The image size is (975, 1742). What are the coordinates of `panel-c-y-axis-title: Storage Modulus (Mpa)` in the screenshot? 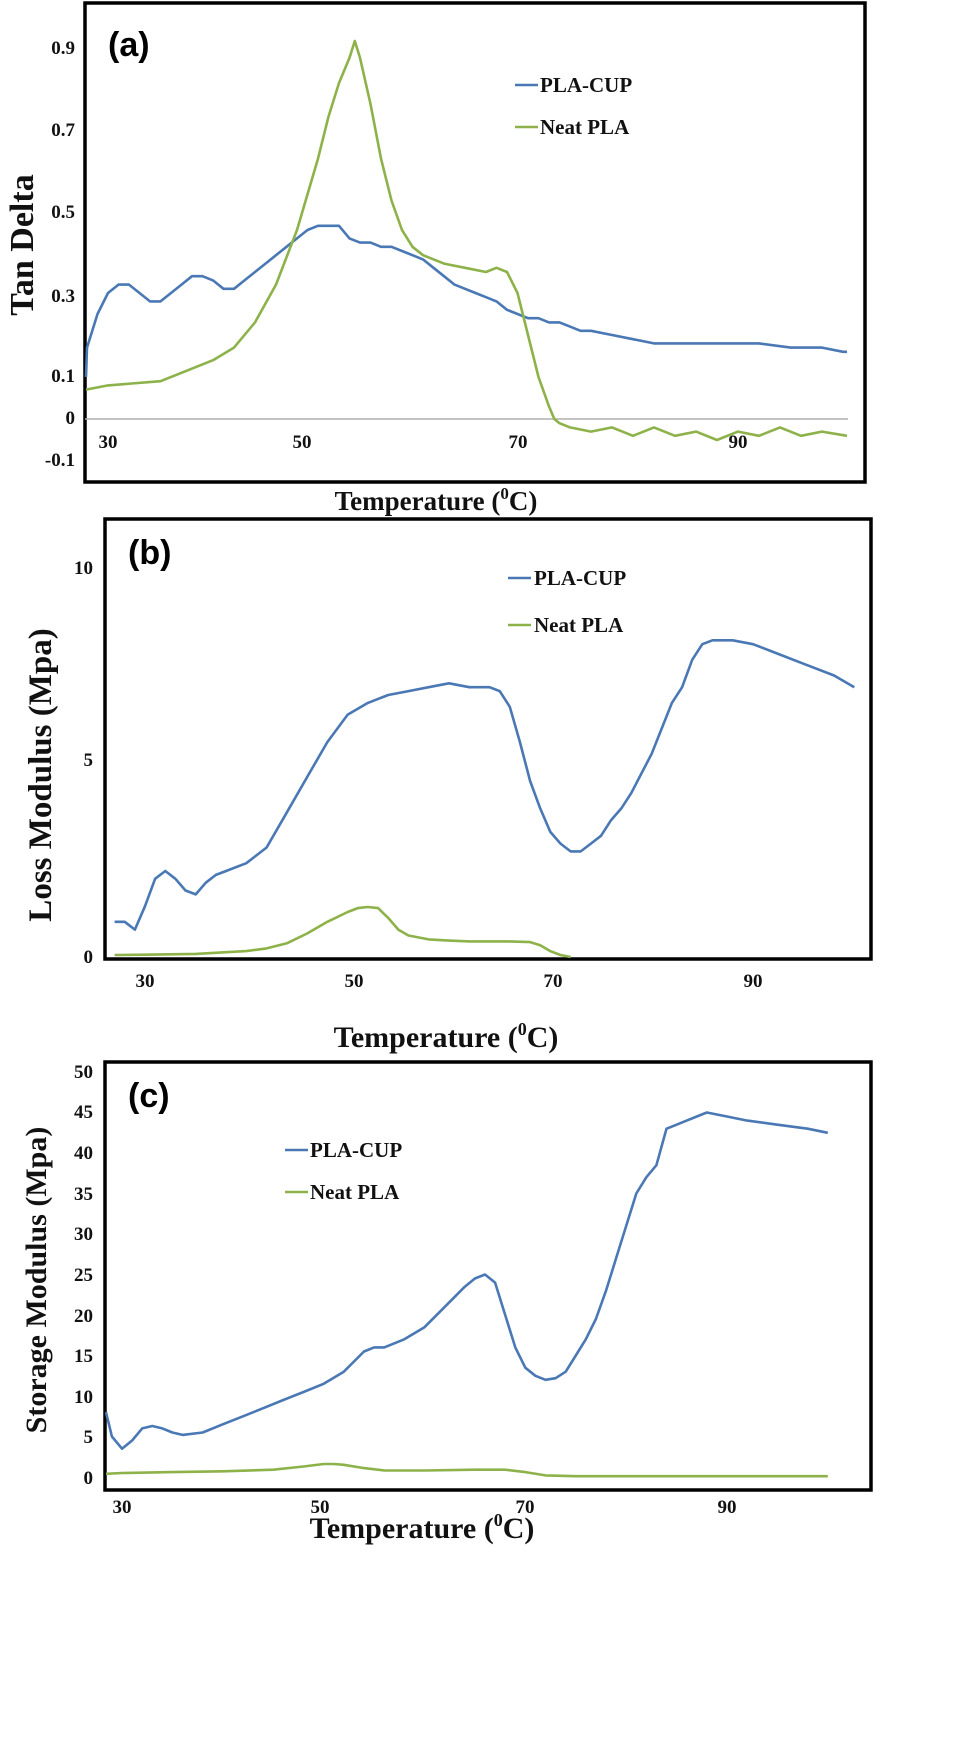 It's located at (36, 1280).